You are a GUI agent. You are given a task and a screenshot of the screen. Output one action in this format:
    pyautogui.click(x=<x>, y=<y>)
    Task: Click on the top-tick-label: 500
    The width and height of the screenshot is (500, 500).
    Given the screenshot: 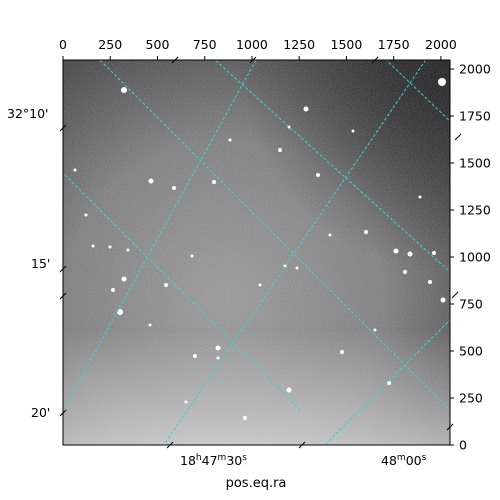 What is the action you would take?
    pyautogui.click(x=158, y=44)
    